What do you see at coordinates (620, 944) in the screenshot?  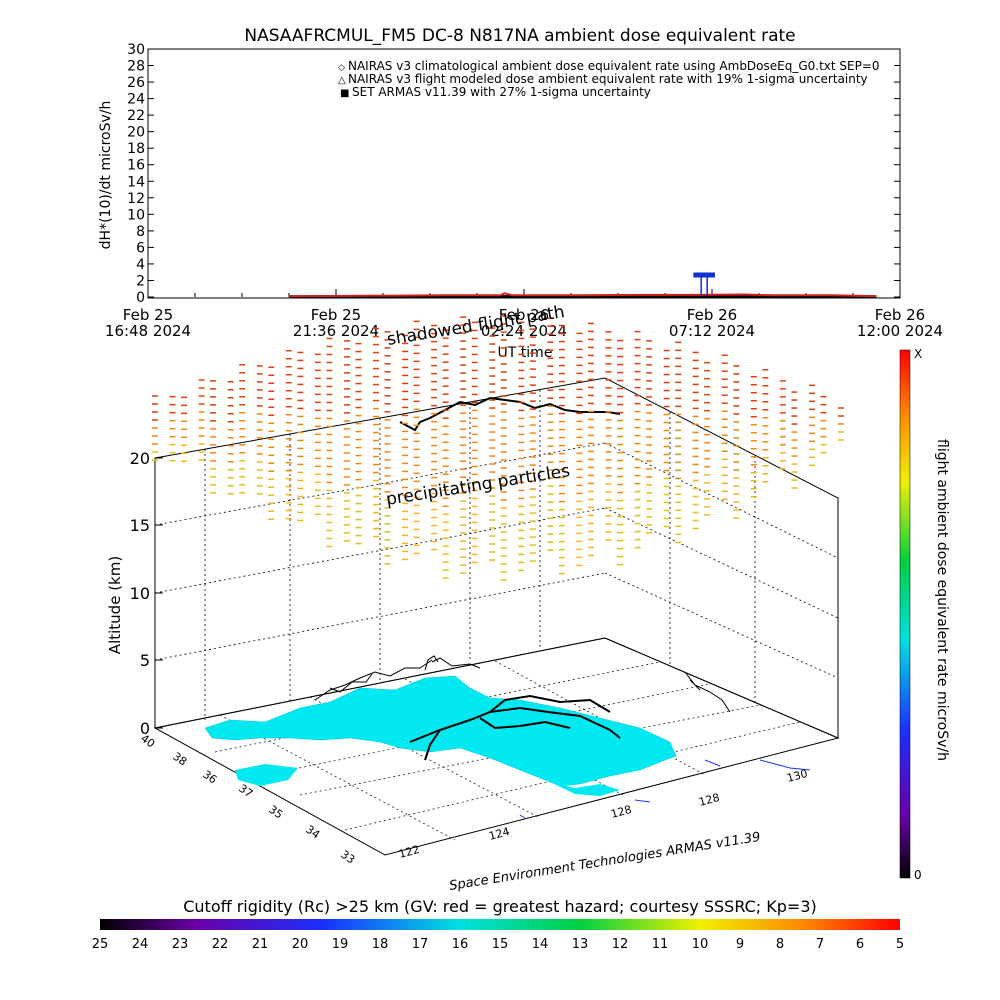 I see `rigidity-tick-label: 12` at bounding box center [620, 944].